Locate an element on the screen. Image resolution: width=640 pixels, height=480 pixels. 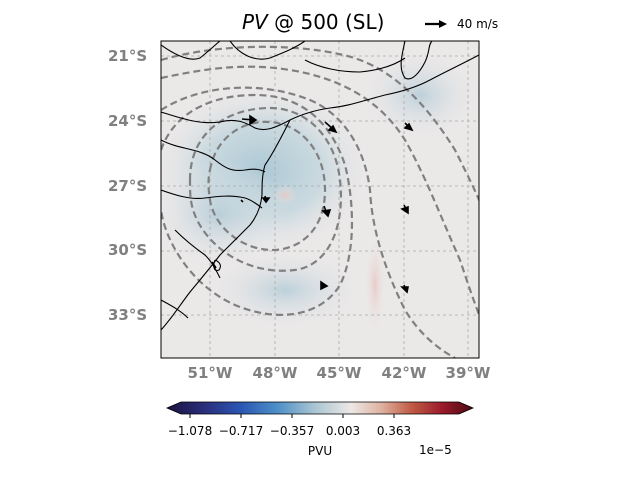
title-variable: PV is located at coordinates (255, 22).